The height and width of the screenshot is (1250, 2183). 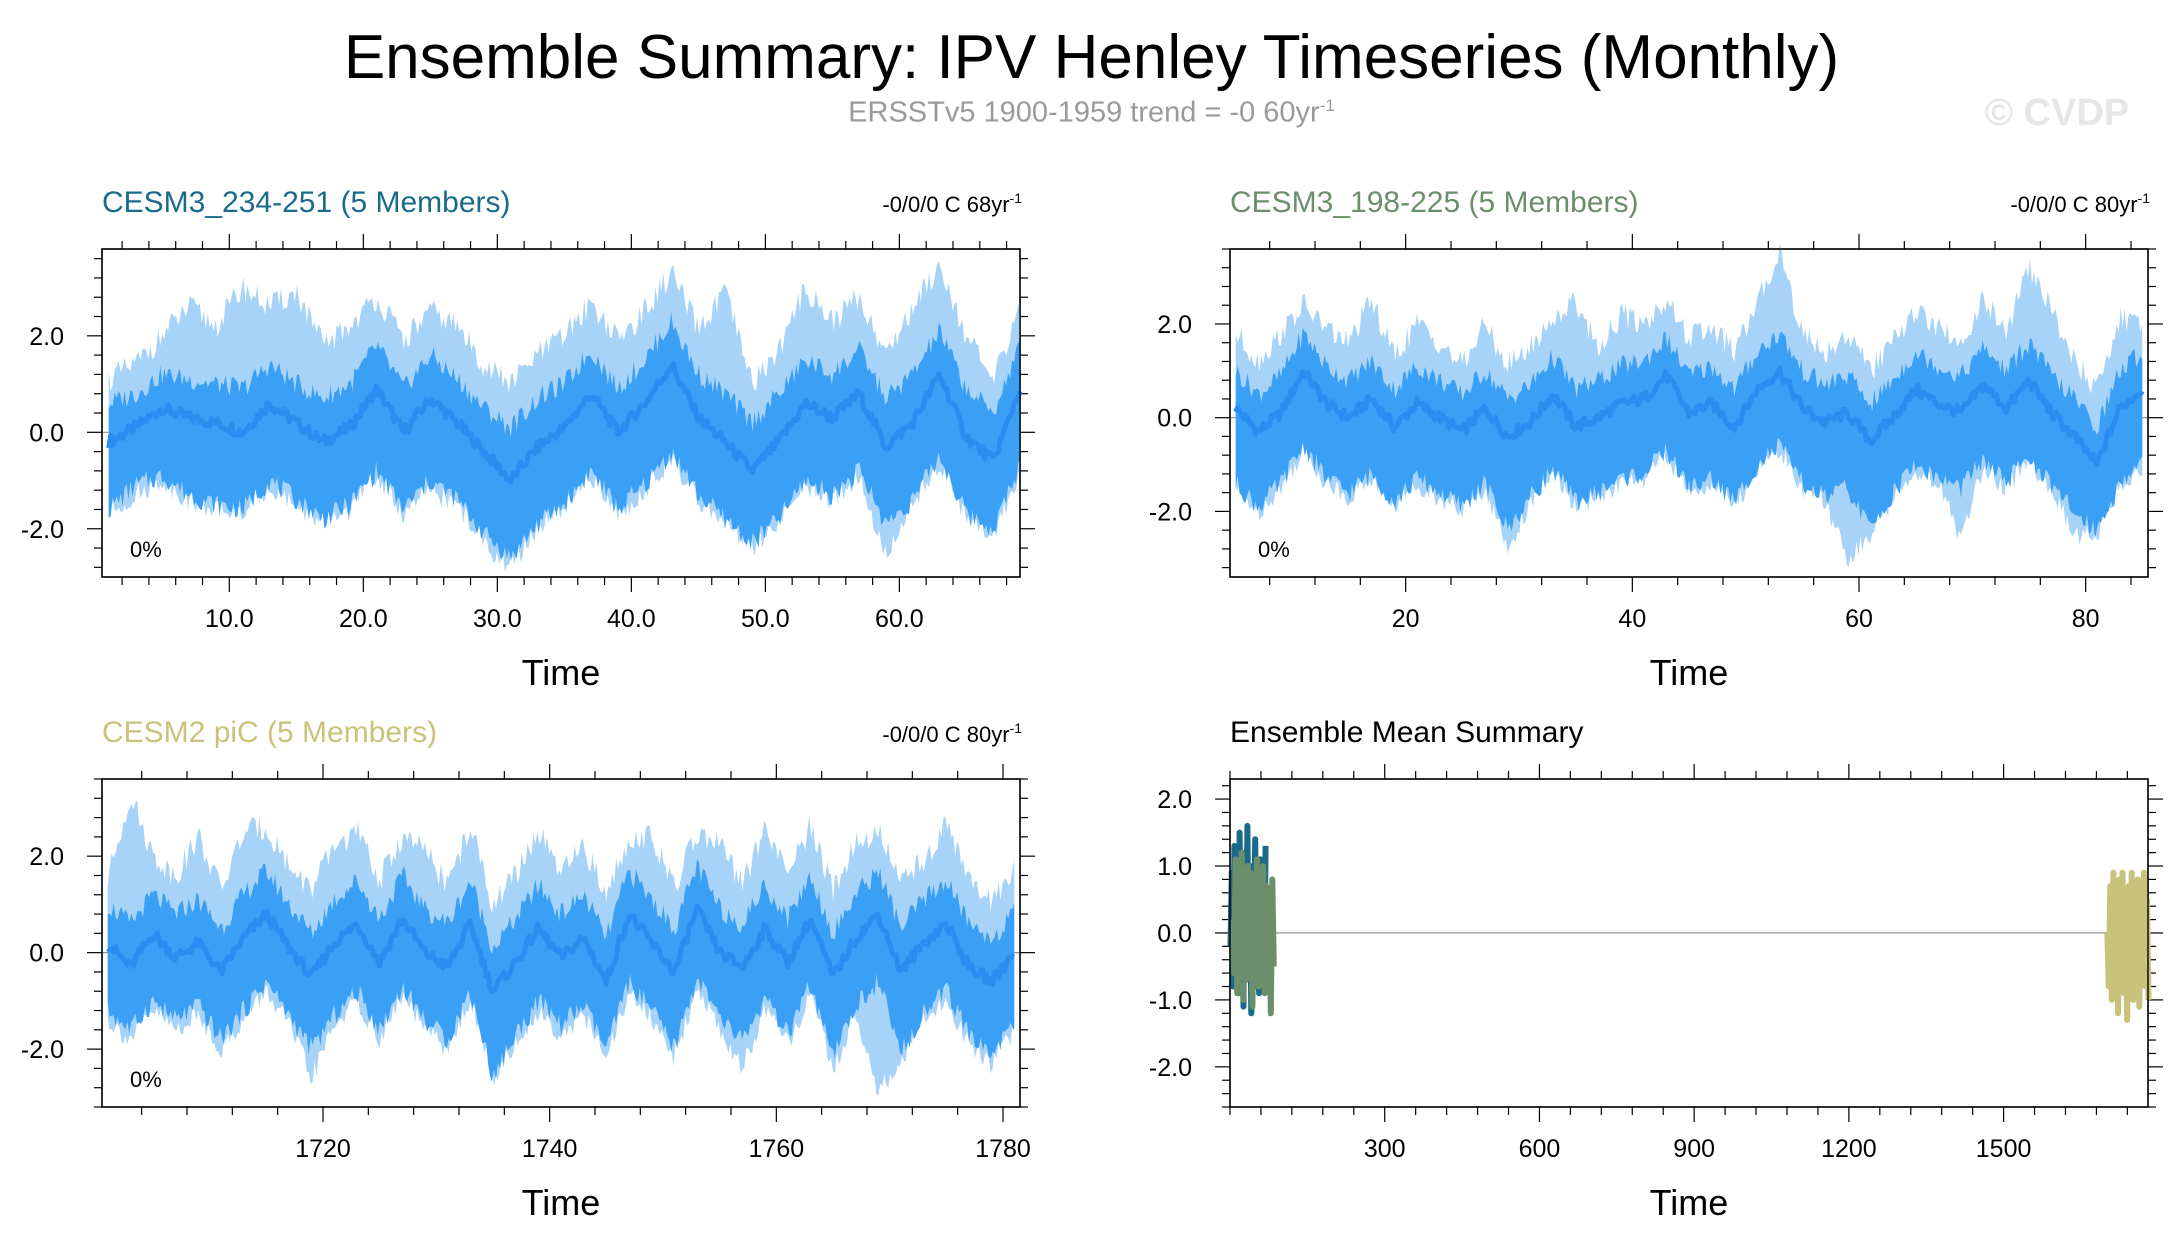 I want to click on panel-title: CESM3_234-251 (5 Members), so click(x=306, y=202).